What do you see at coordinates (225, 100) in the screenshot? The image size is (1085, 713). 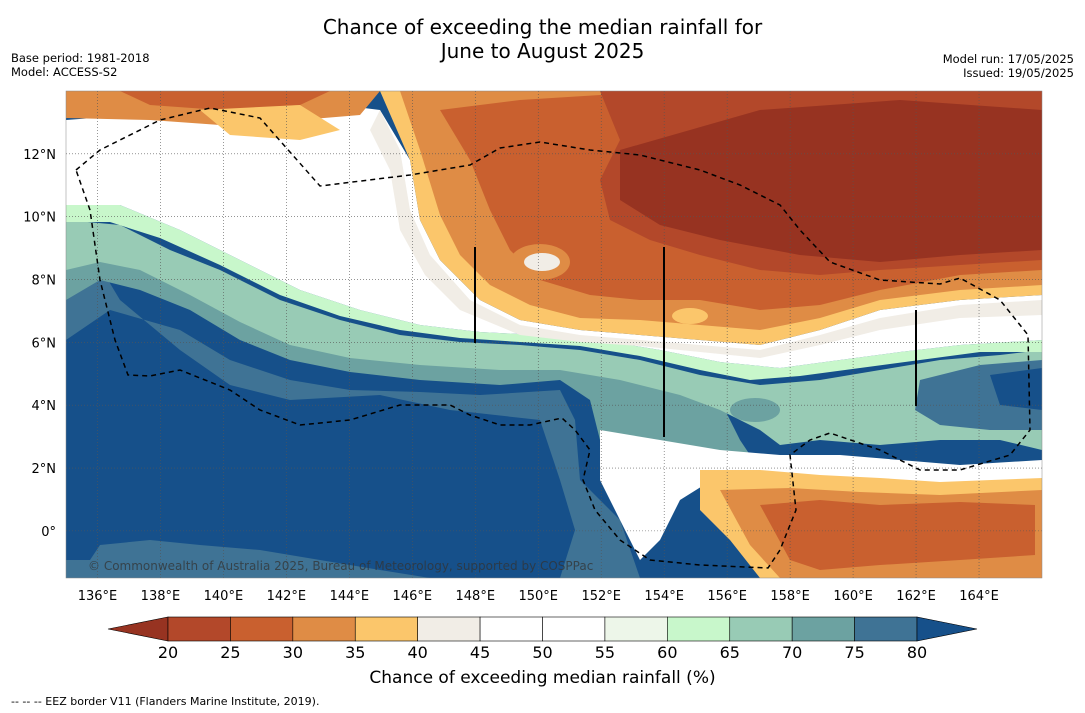 I see `contour-band-25-nw` at bounding box center [225, 100].